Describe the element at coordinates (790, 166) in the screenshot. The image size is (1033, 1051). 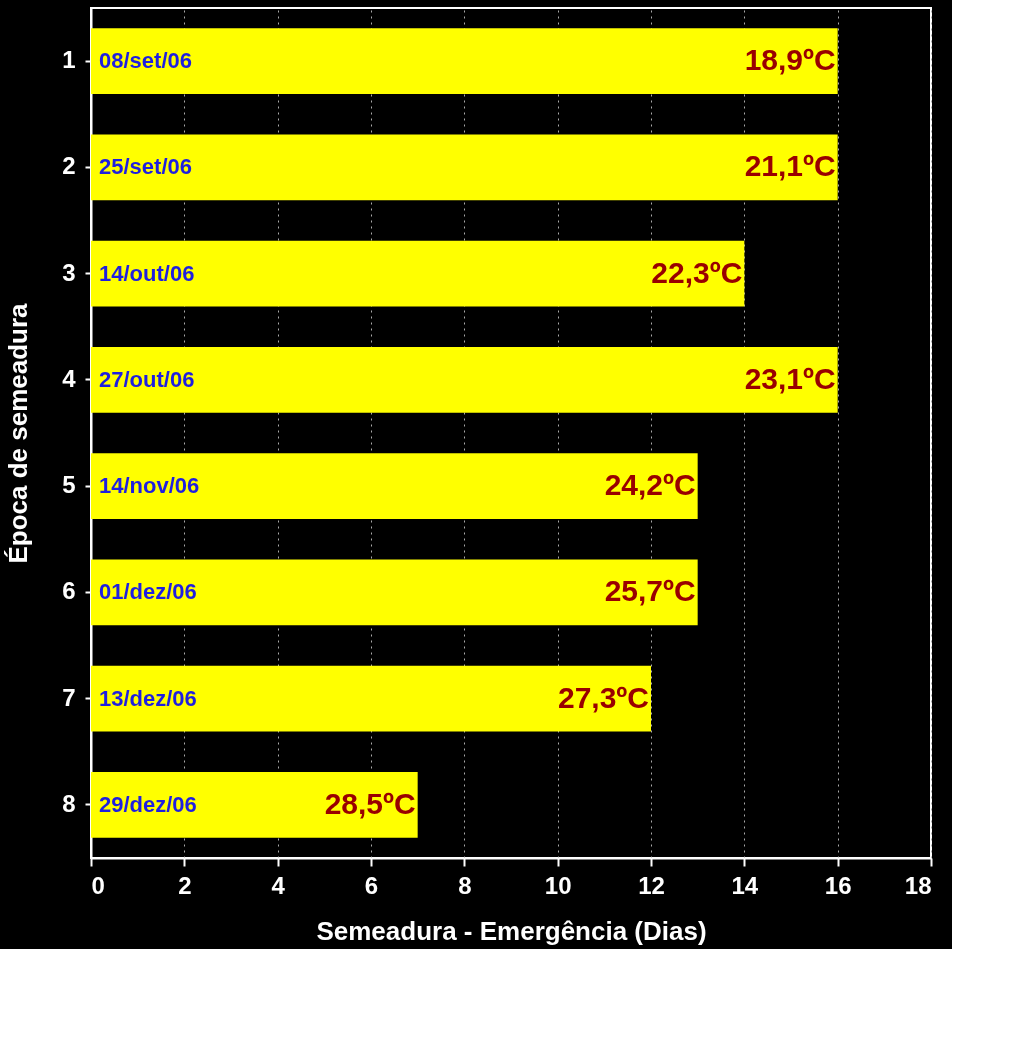
I see `annotation: 21,1ºC` at that location.